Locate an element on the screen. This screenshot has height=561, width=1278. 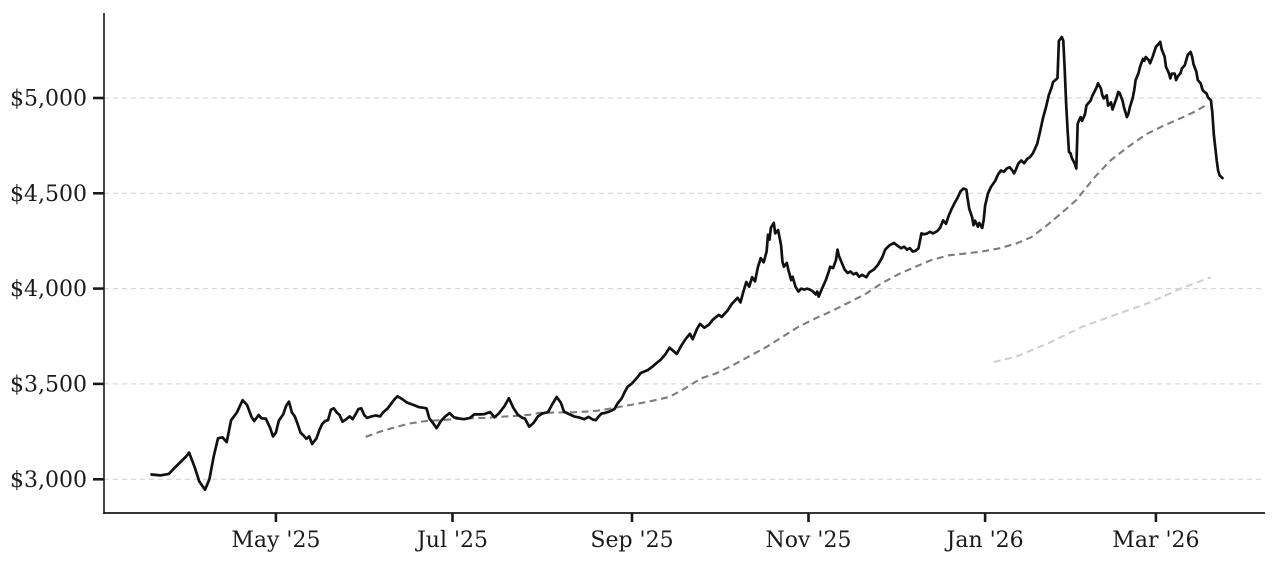
series-dashed-light-gray-line is located at coordinates (1102, 320).